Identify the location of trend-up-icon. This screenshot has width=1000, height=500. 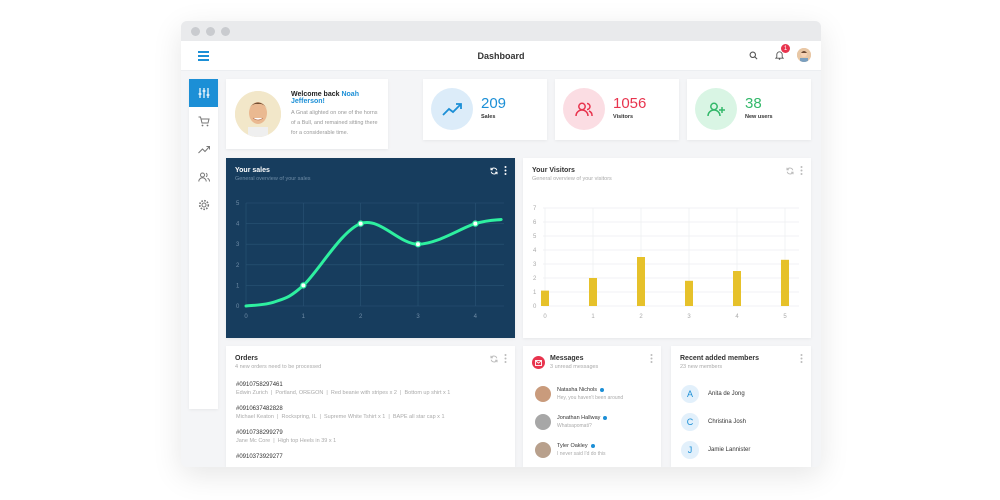
(452, 109).